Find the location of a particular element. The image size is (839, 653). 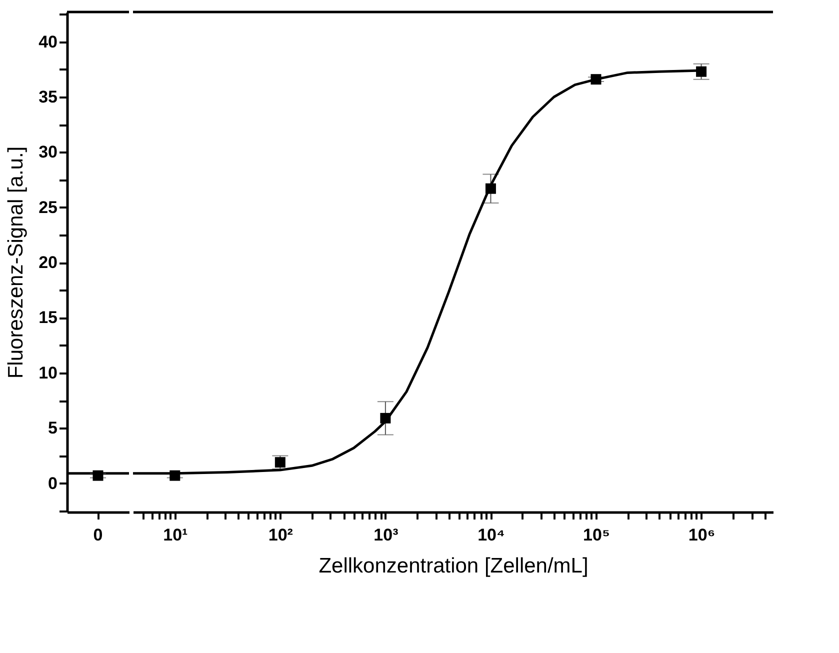

x-tick-label: 0 is located at coordinates (98, 535).